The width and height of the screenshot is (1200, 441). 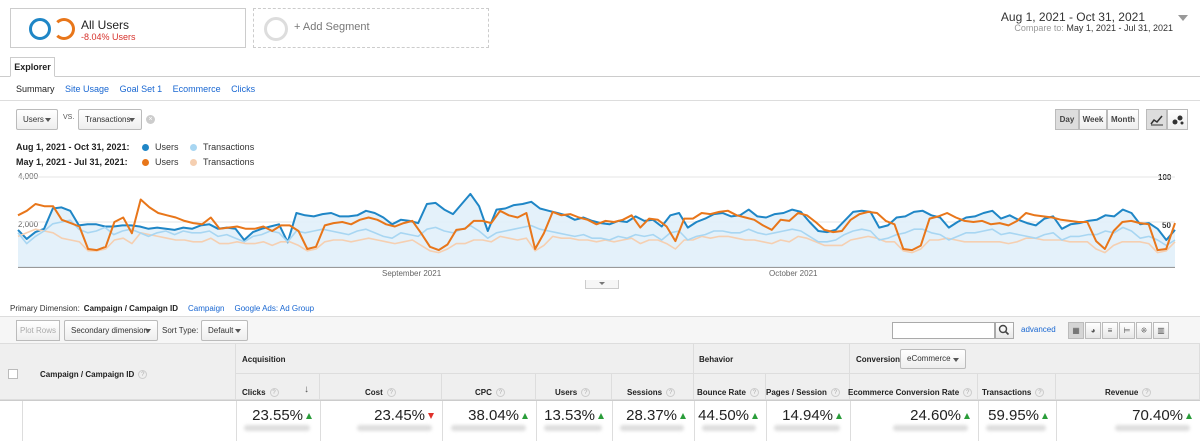 I want to click on granularity-week-button: Week, so click(x=1093, y=119).